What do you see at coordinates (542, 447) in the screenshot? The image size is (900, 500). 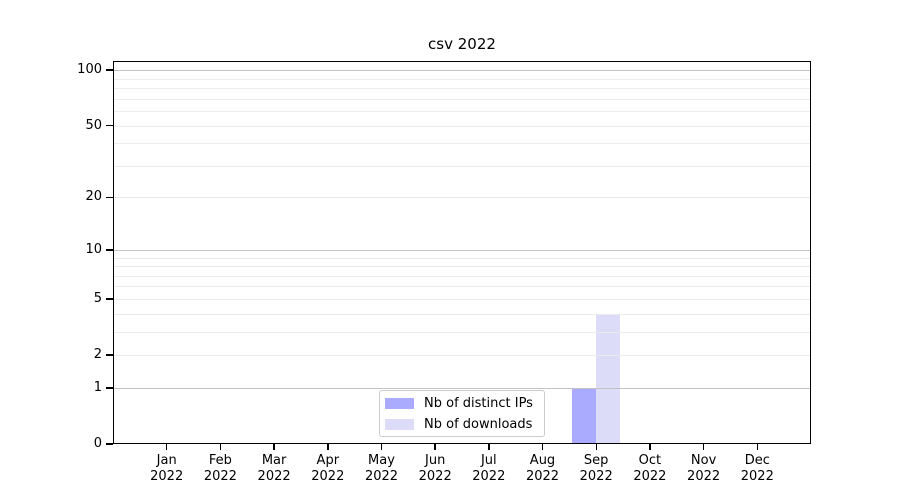 I see `x-tick-mark-aug` at bounding box center [542, 447].